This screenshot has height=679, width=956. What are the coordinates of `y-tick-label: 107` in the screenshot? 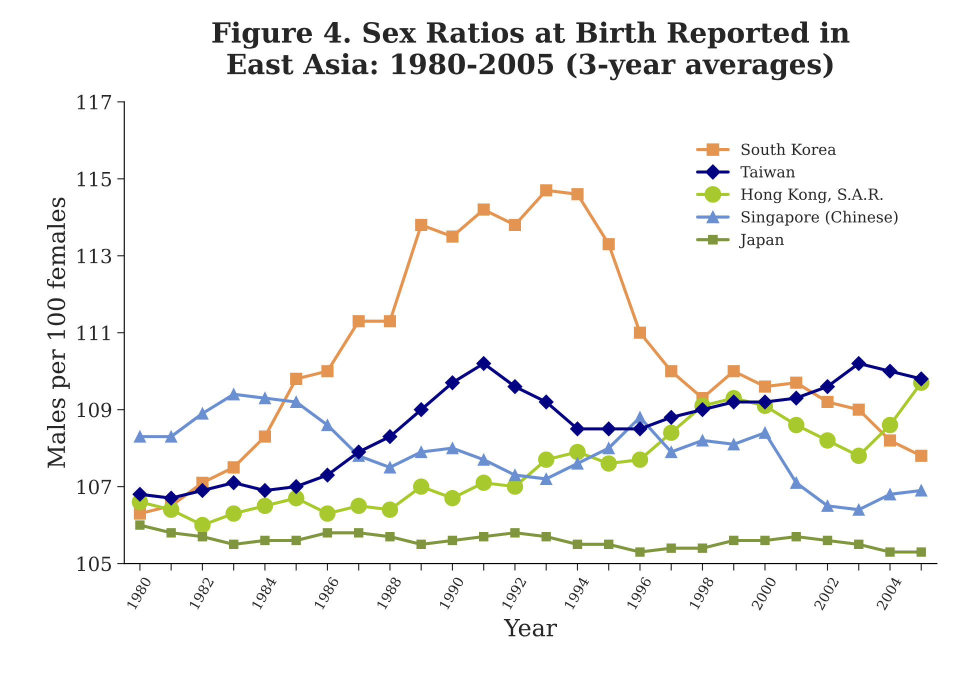 It's located at (95, 487).